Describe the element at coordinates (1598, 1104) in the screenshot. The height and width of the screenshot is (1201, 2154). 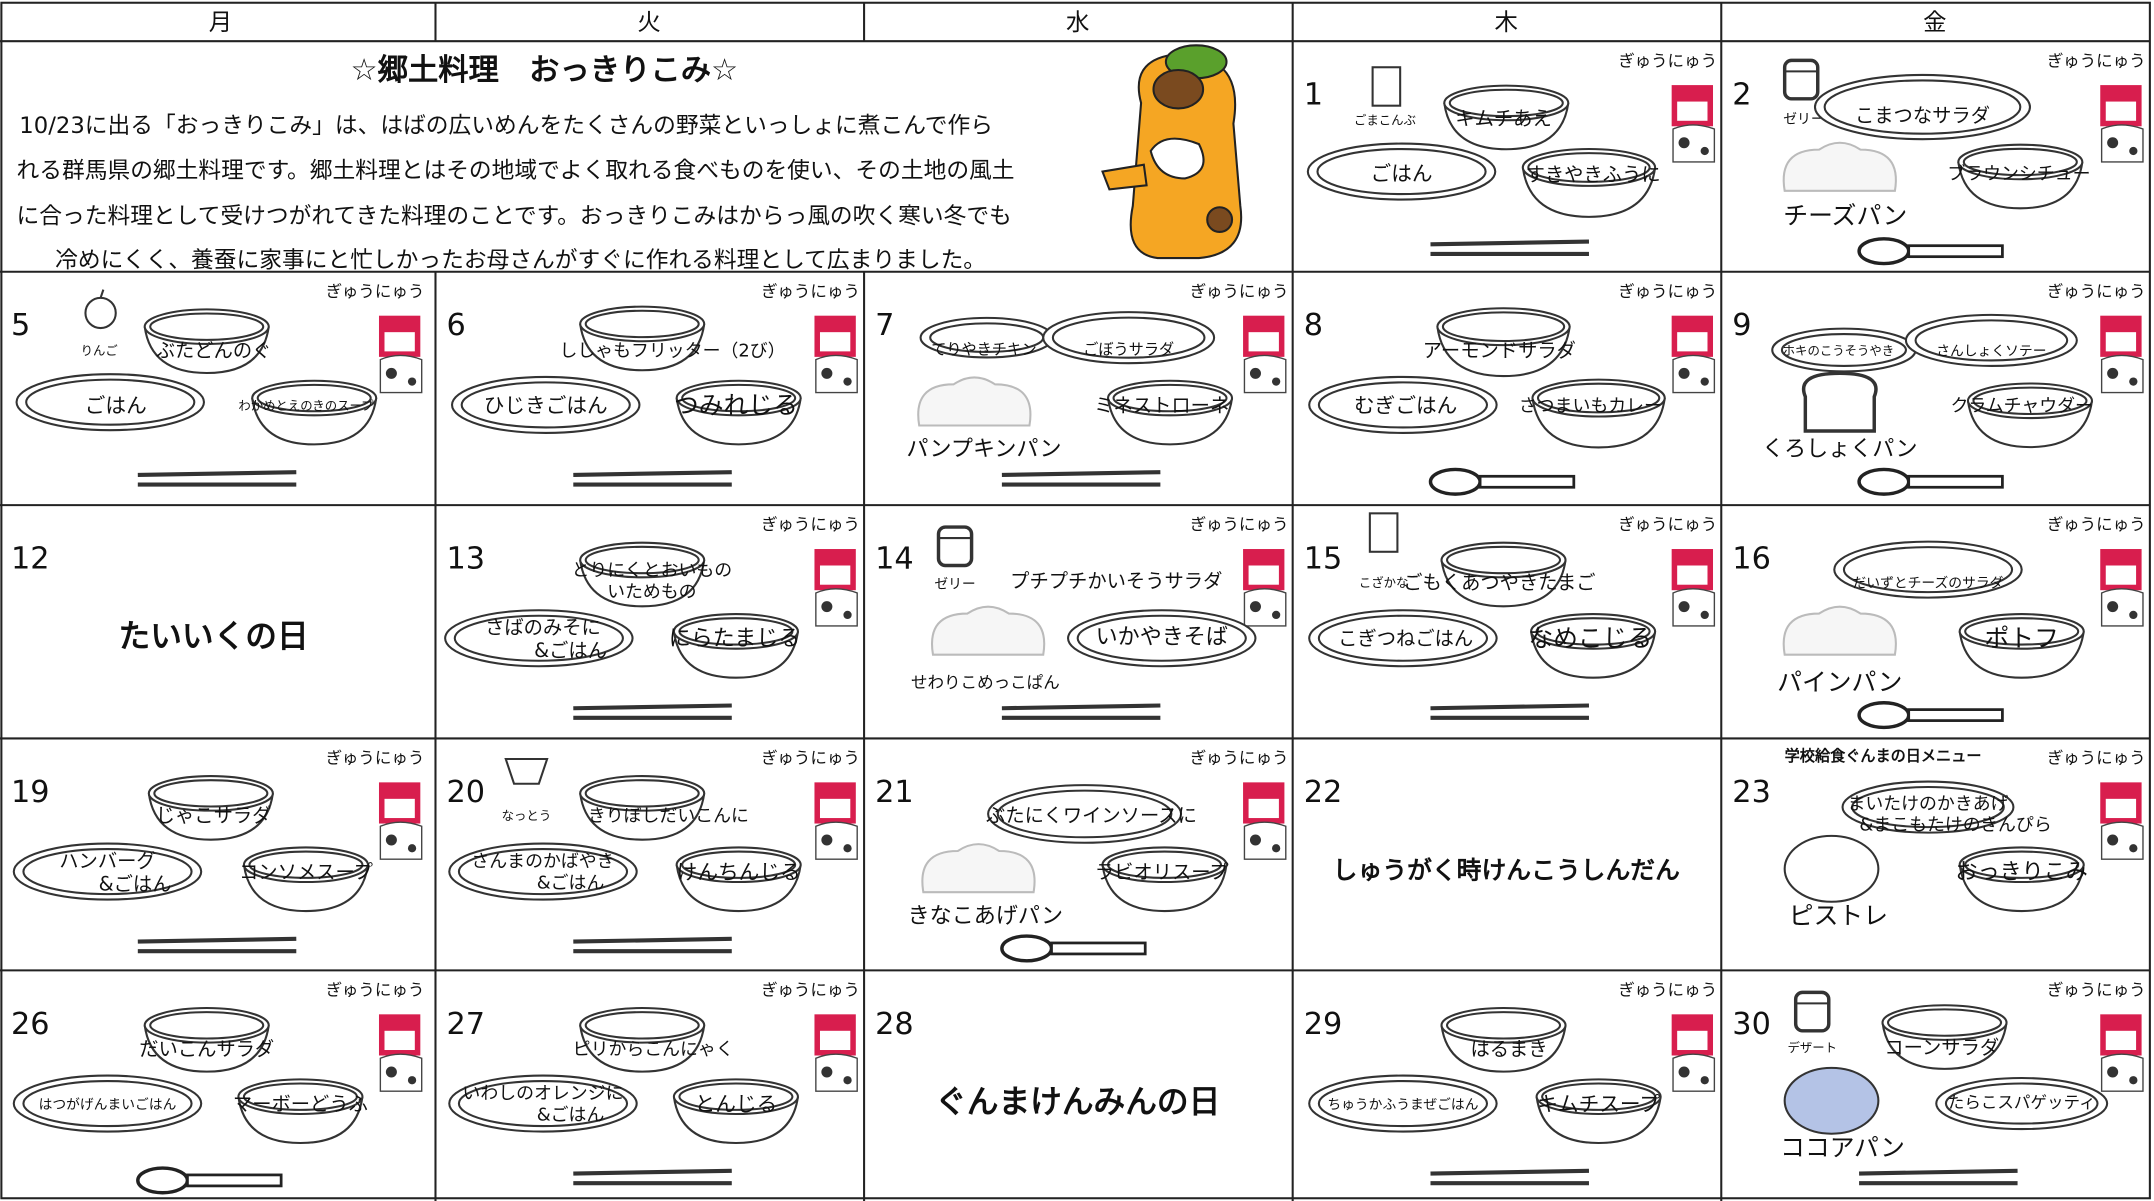
I see `dish: キムチスープ` at that location.